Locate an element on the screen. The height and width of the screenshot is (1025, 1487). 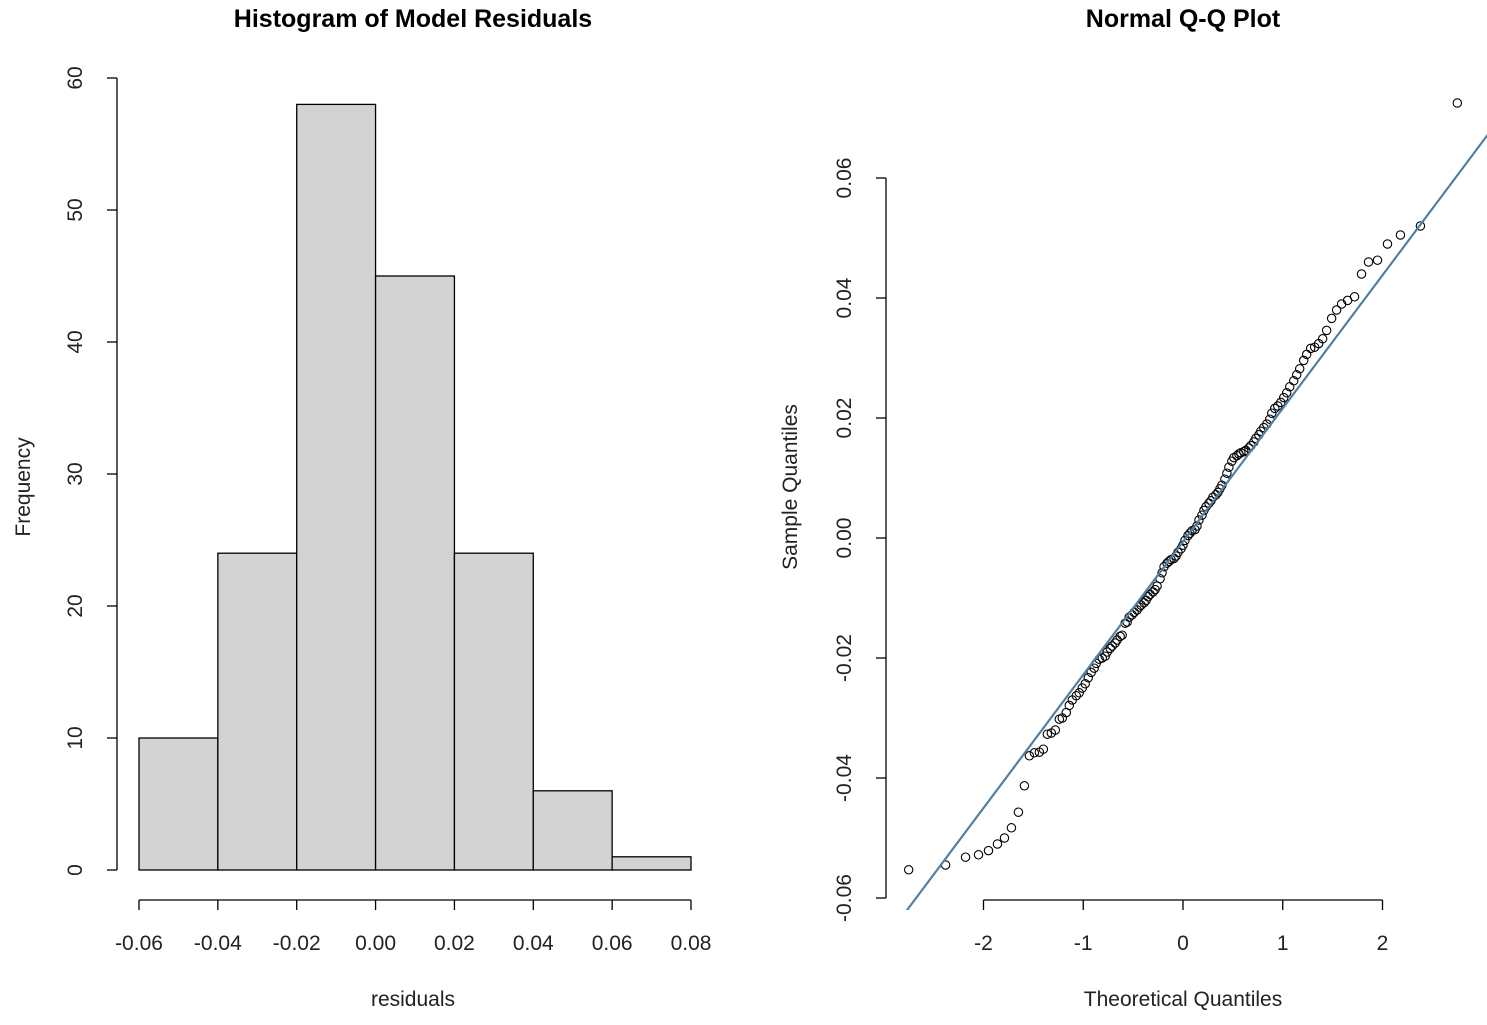
histogram-x-tick-label: 0.06 is located at coordinates (612, 943).